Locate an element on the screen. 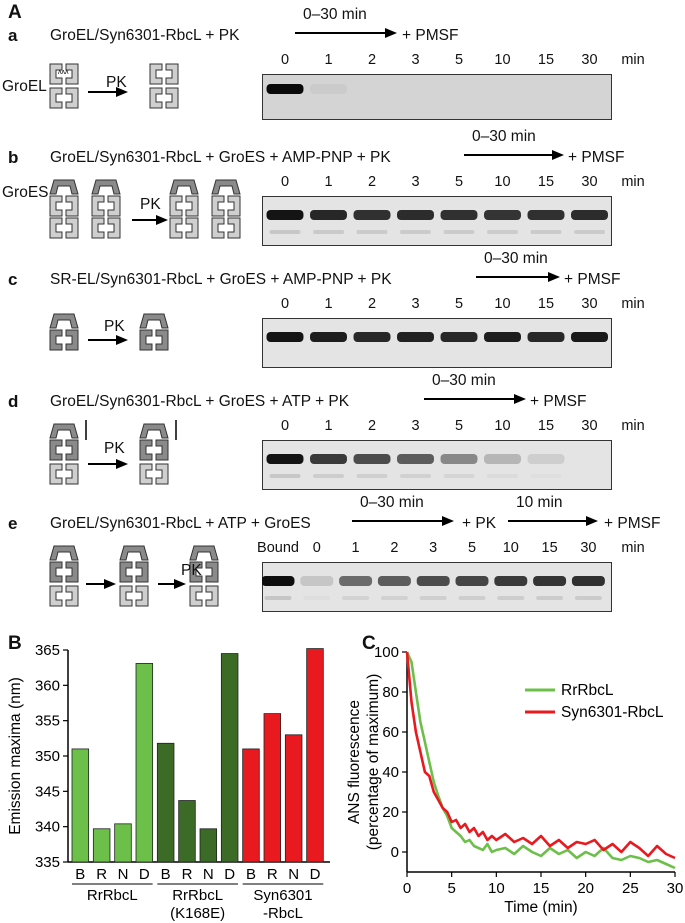  row-d-lane-label: 5 is located at coordinates (459, 426).